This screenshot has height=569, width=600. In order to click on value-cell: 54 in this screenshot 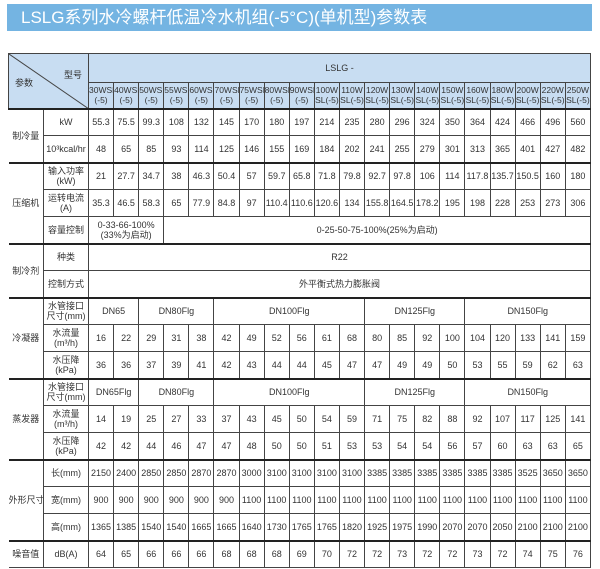, I will do `click(427, 446)`.